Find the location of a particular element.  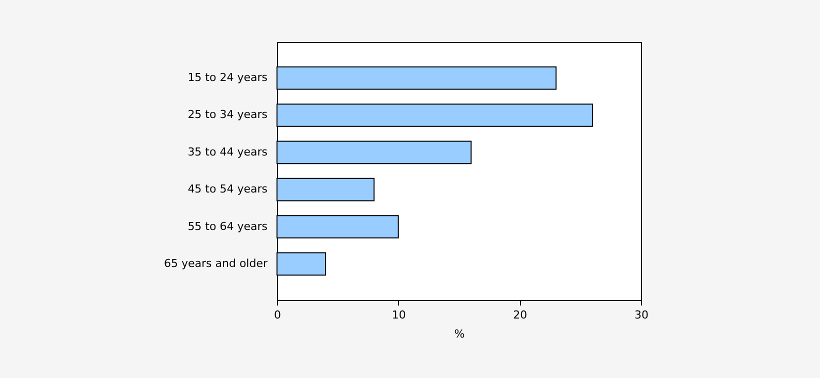

y-tick-label: 45 to 54 years is located at coordinates (228, 189).